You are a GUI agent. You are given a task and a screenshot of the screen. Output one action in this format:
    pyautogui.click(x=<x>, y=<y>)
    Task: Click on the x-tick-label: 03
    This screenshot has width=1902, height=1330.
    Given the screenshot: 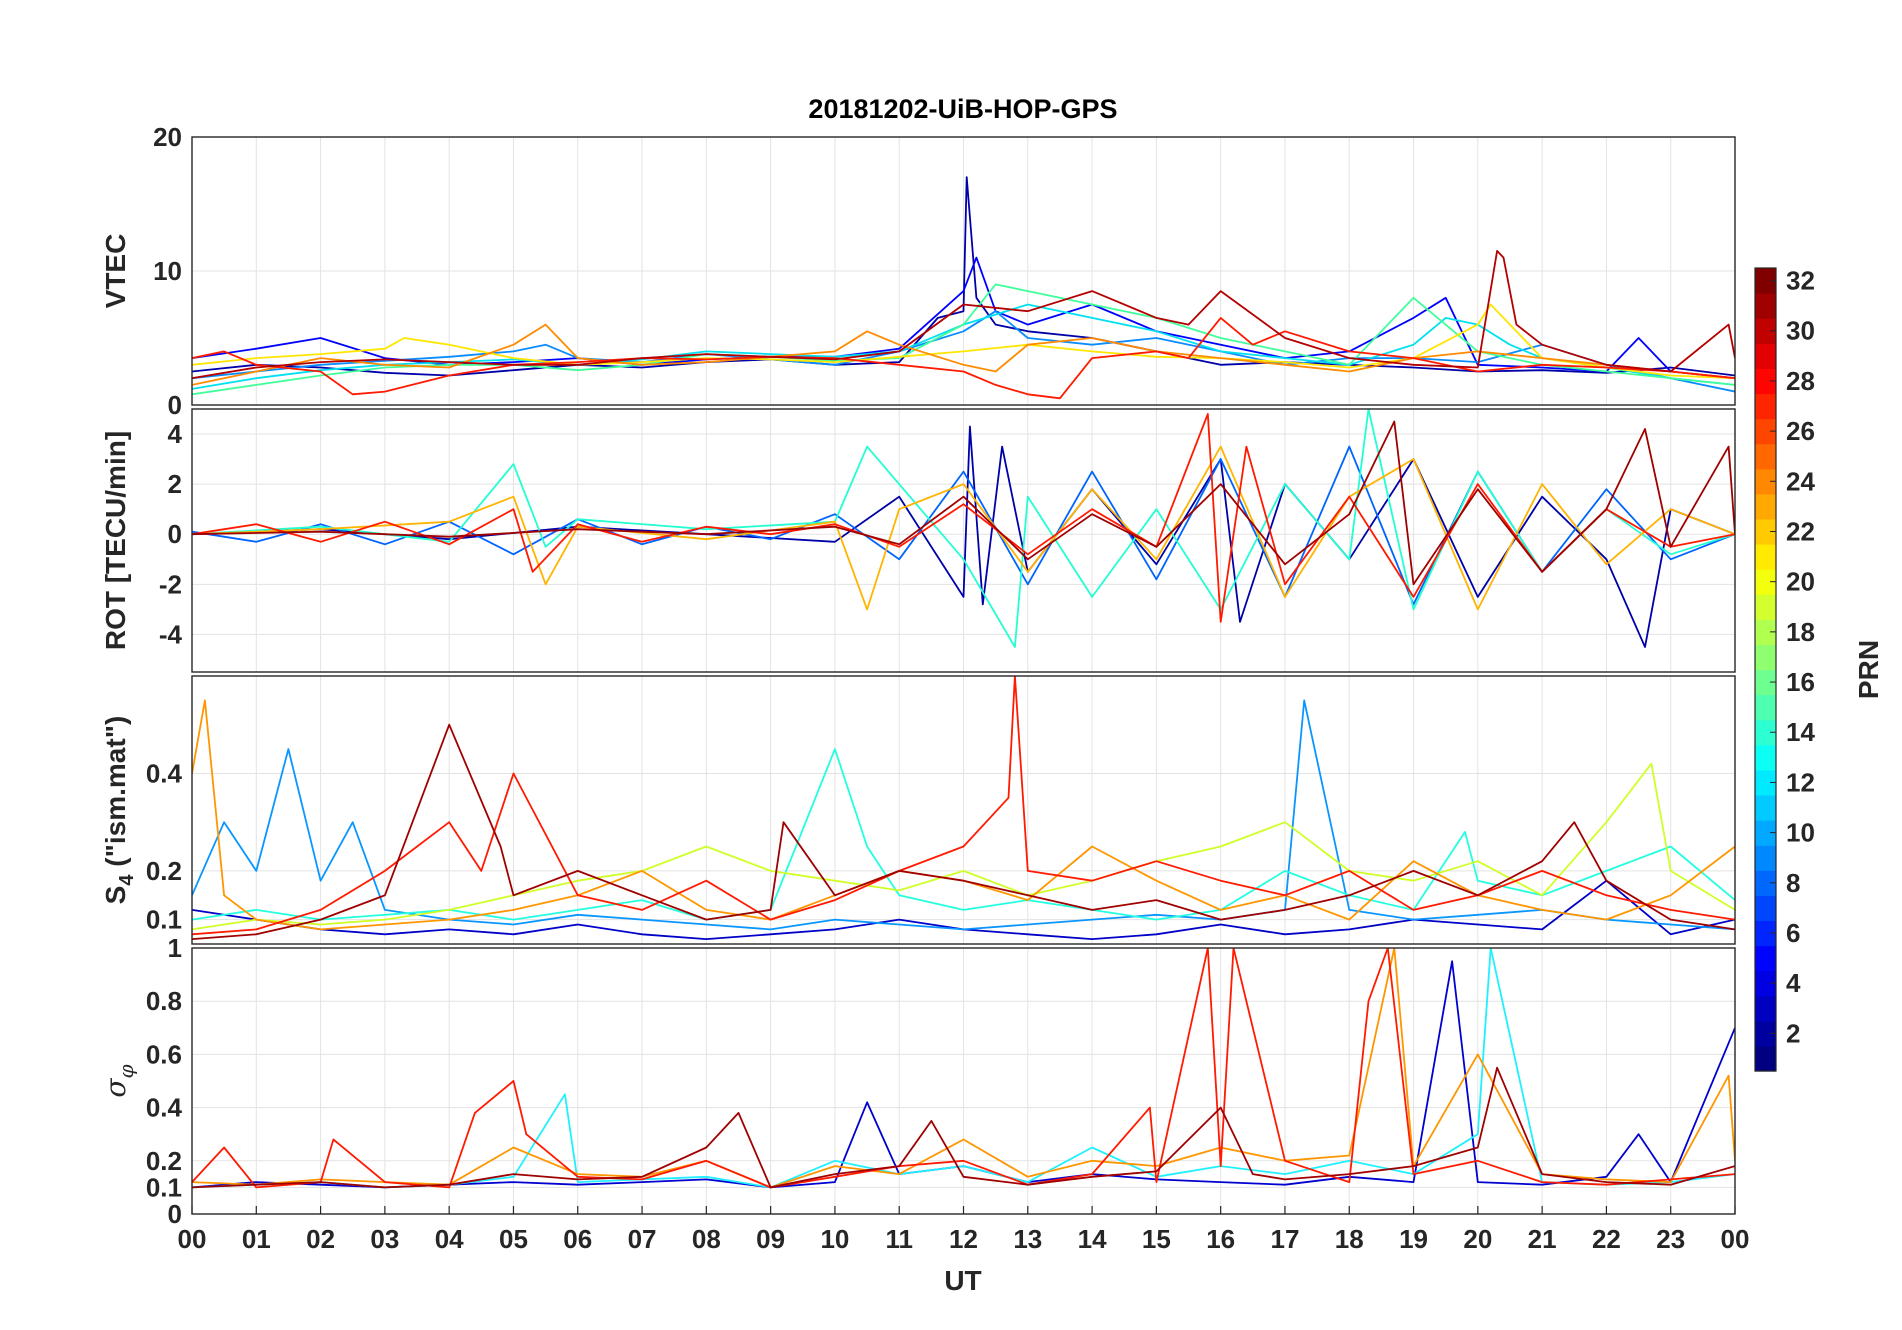 What is the action you would take?
    pyautogui.click(x=384, y=1239)
    